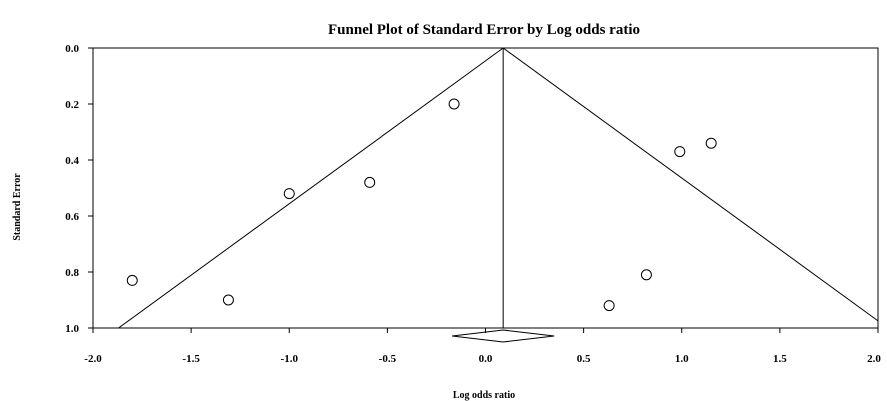 This screenshot has height=401, width=887. Describe the element at coordinates (72, 161) in the screenshot. I see `y-tick-label: 0.4` at that location.